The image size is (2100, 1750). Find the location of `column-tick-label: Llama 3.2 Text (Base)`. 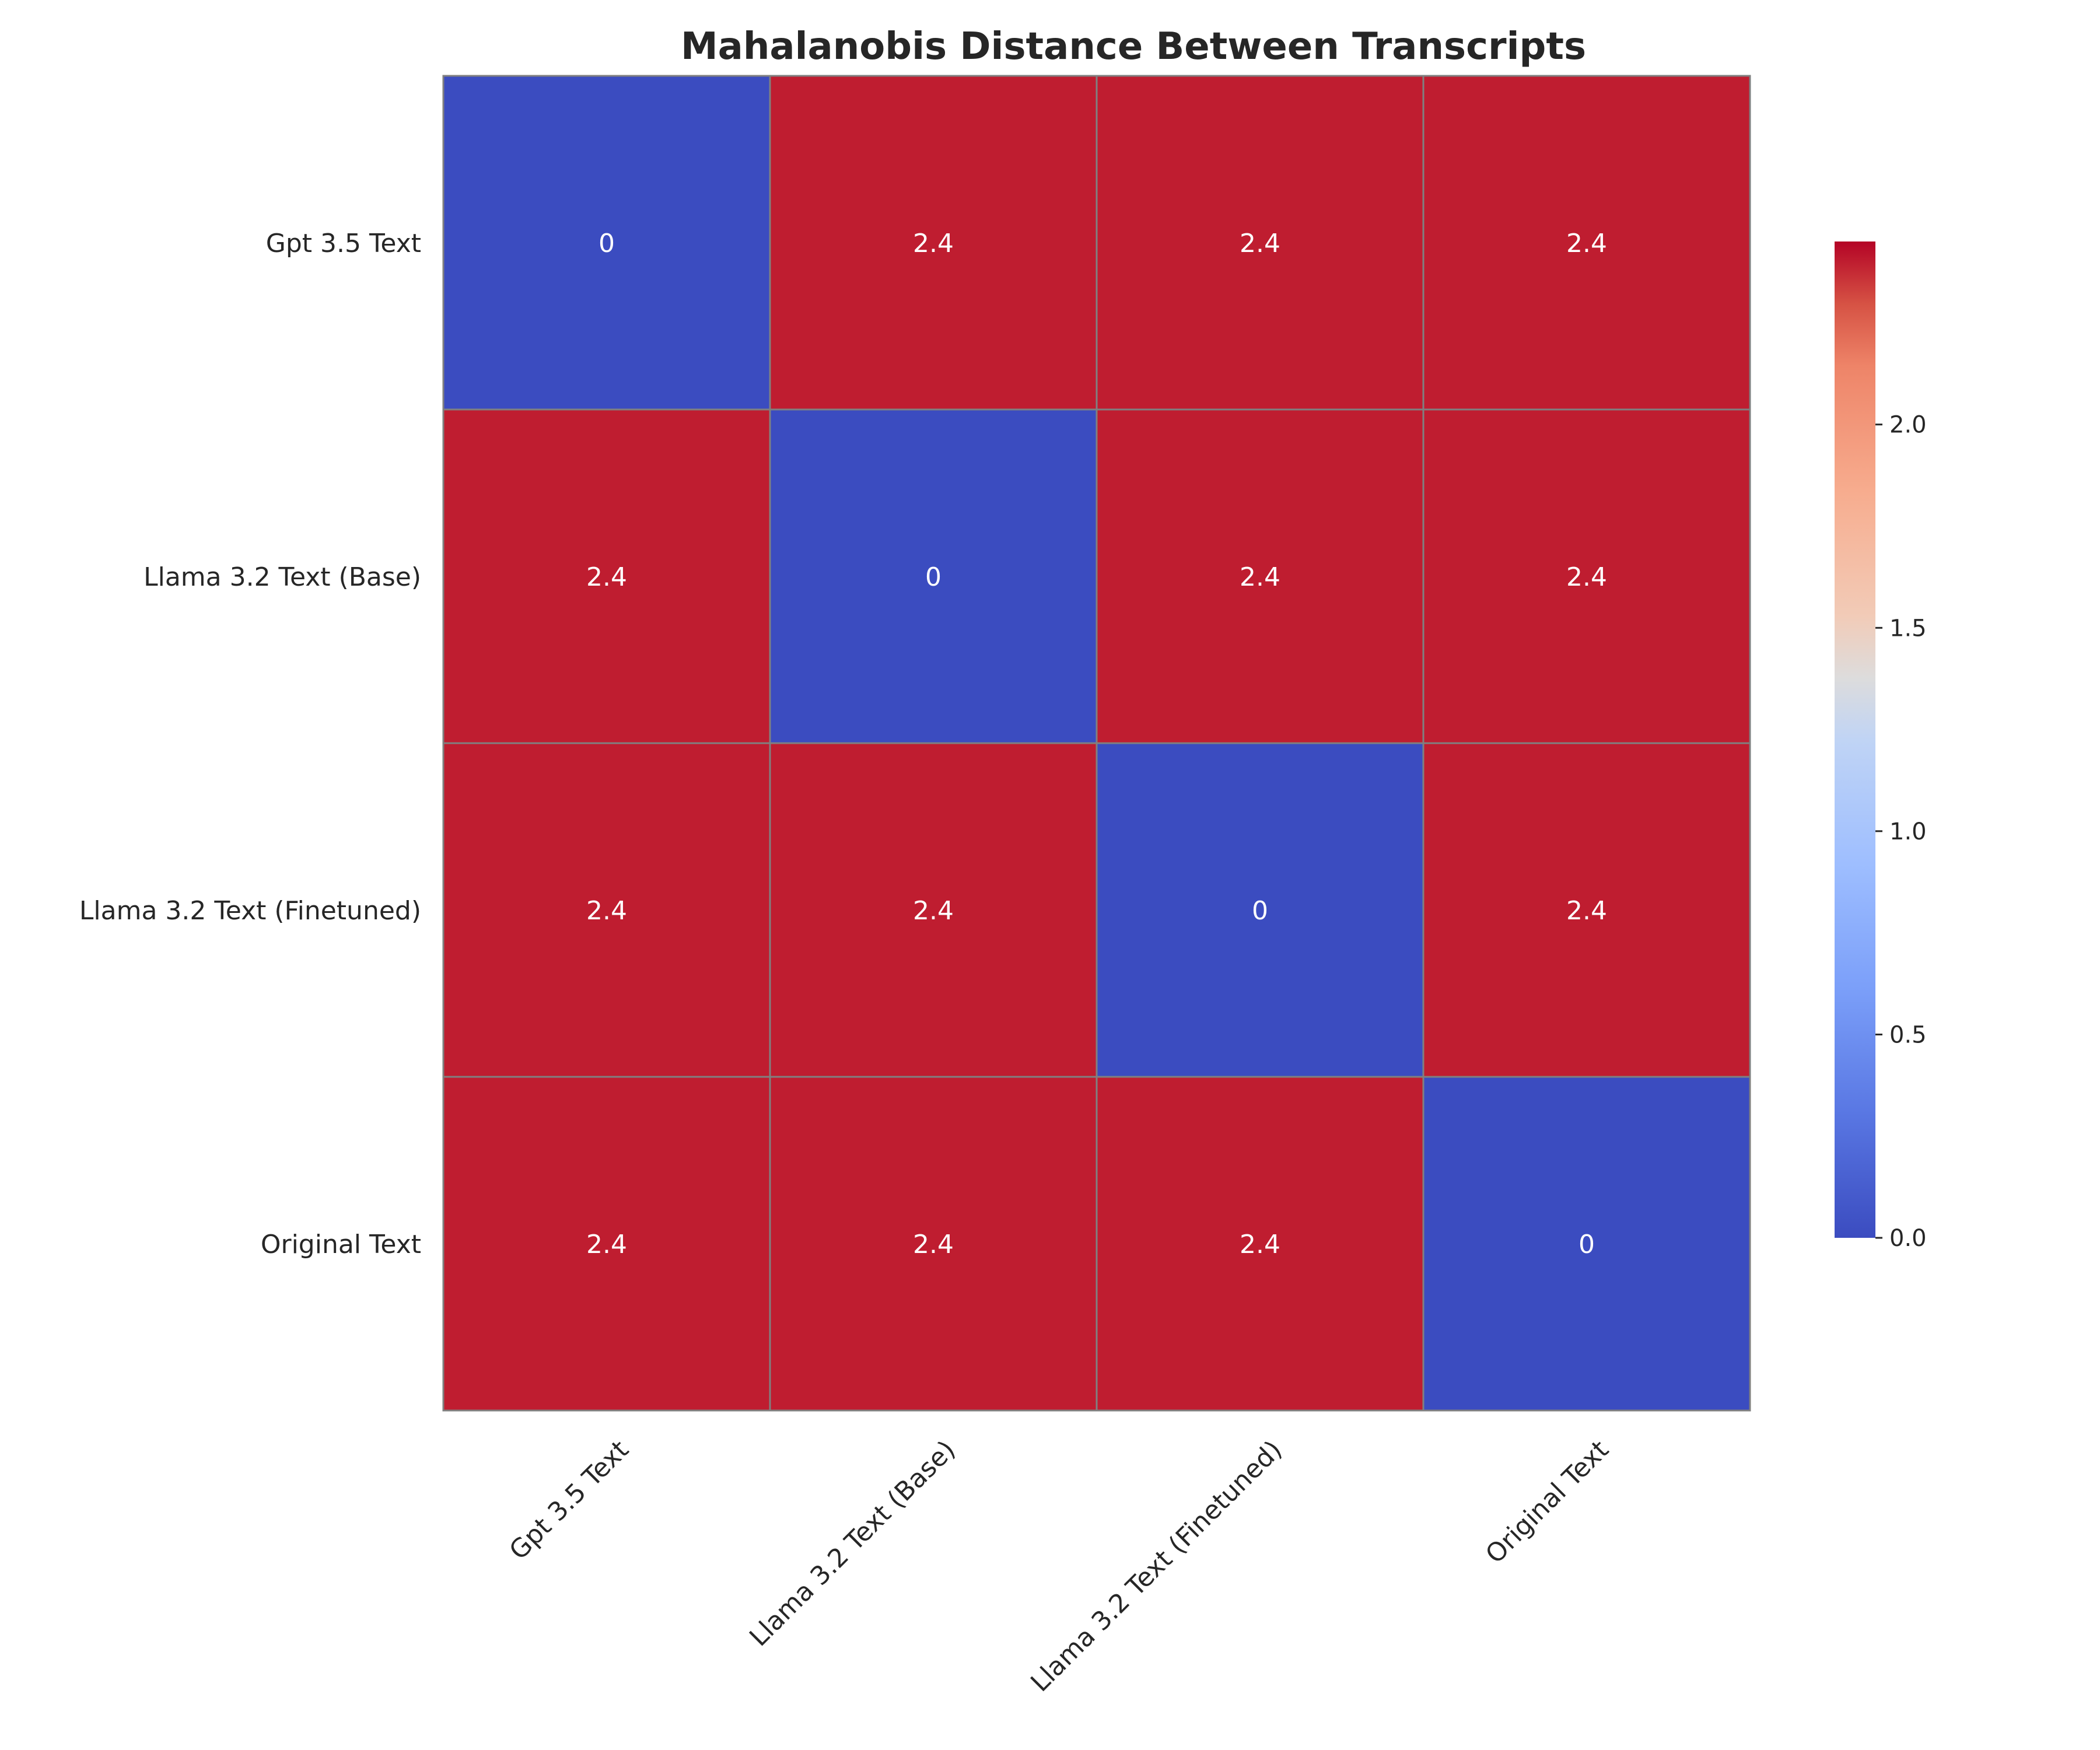

column-tick-label: Llama 3.2 Text (Base) is located at coordinates (852, 1544).